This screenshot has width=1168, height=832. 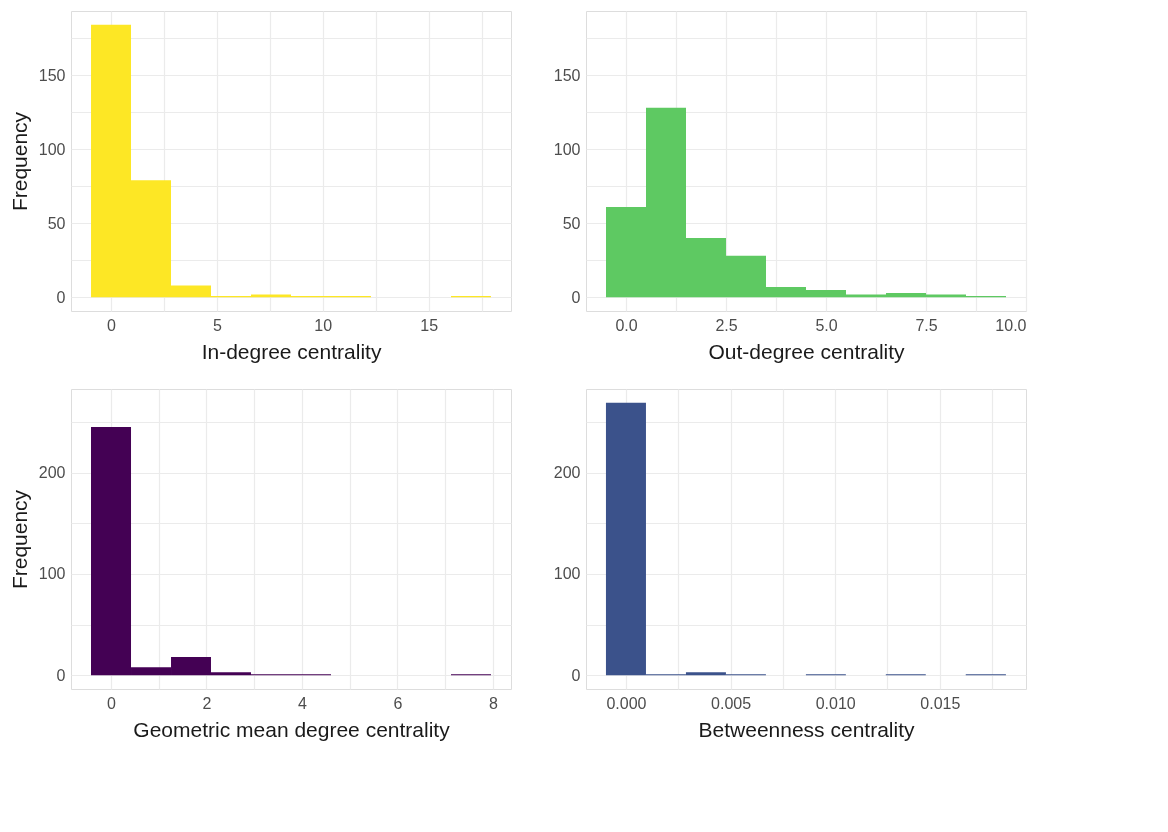 I want to click on x-tick-label: 2.5, so click(x=726, y=325).